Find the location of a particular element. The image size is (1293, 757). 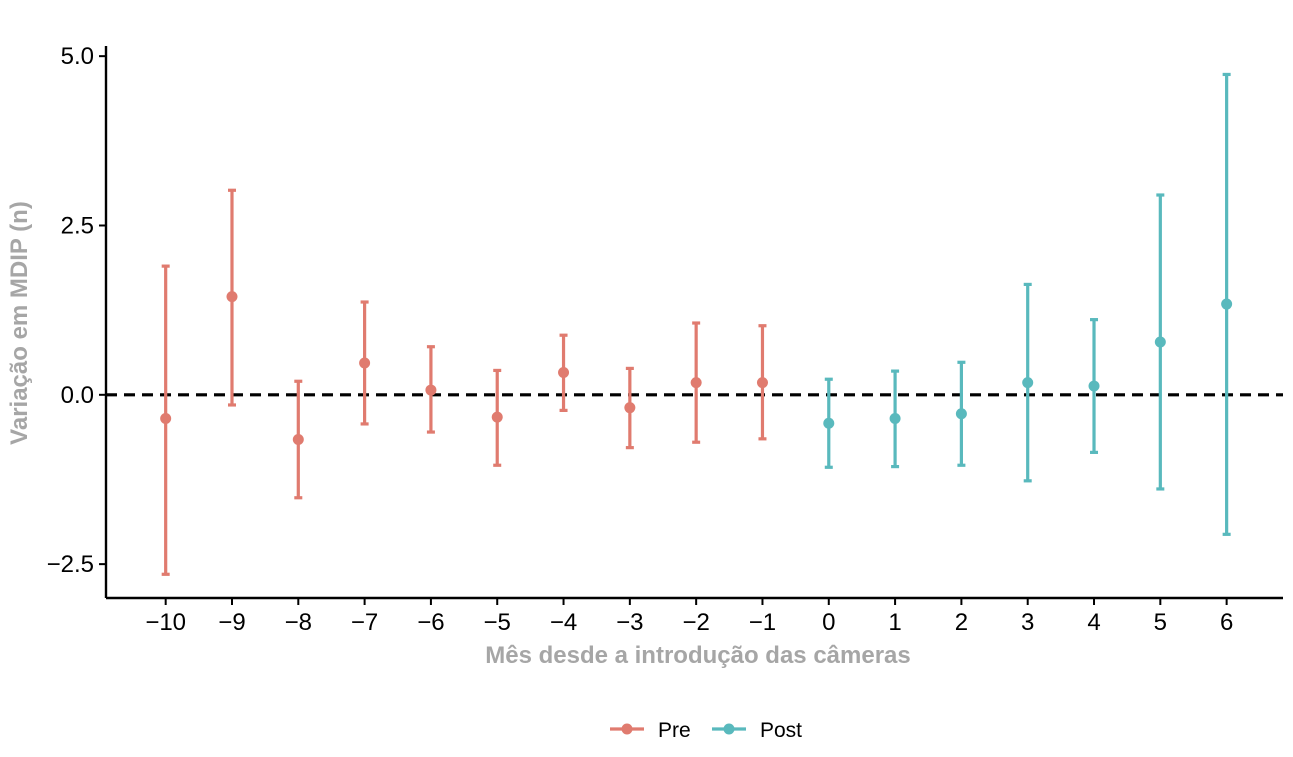

x-tick-label: −9 is located at coordinates (231, 622).